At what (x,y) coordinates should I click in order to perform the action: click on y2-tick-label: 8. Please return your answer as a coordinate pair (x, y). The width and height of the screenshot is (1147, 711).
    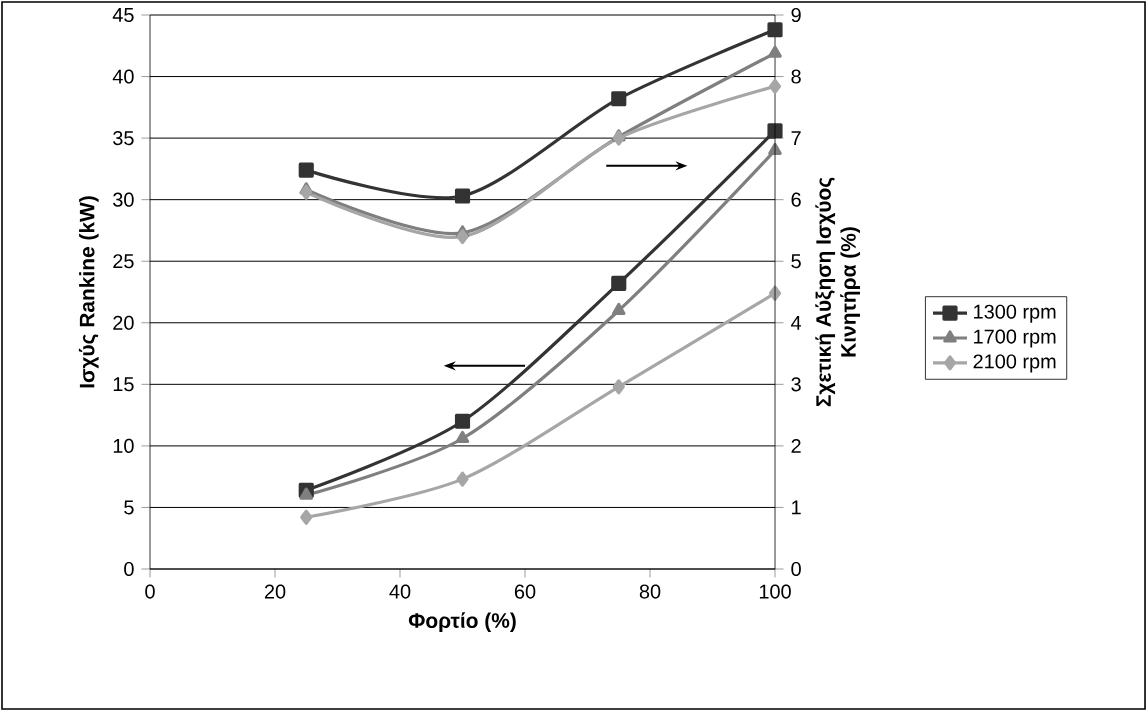
    Looking at the image, I should click on (796, 76).